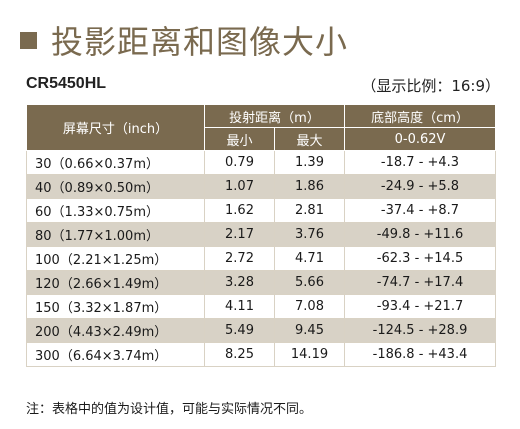  What do you see at coordinates (115, 306) in the screenshot?
I see `cell-screen-size: 150（3.32×1.87m）` at bounding box center [115, 306].